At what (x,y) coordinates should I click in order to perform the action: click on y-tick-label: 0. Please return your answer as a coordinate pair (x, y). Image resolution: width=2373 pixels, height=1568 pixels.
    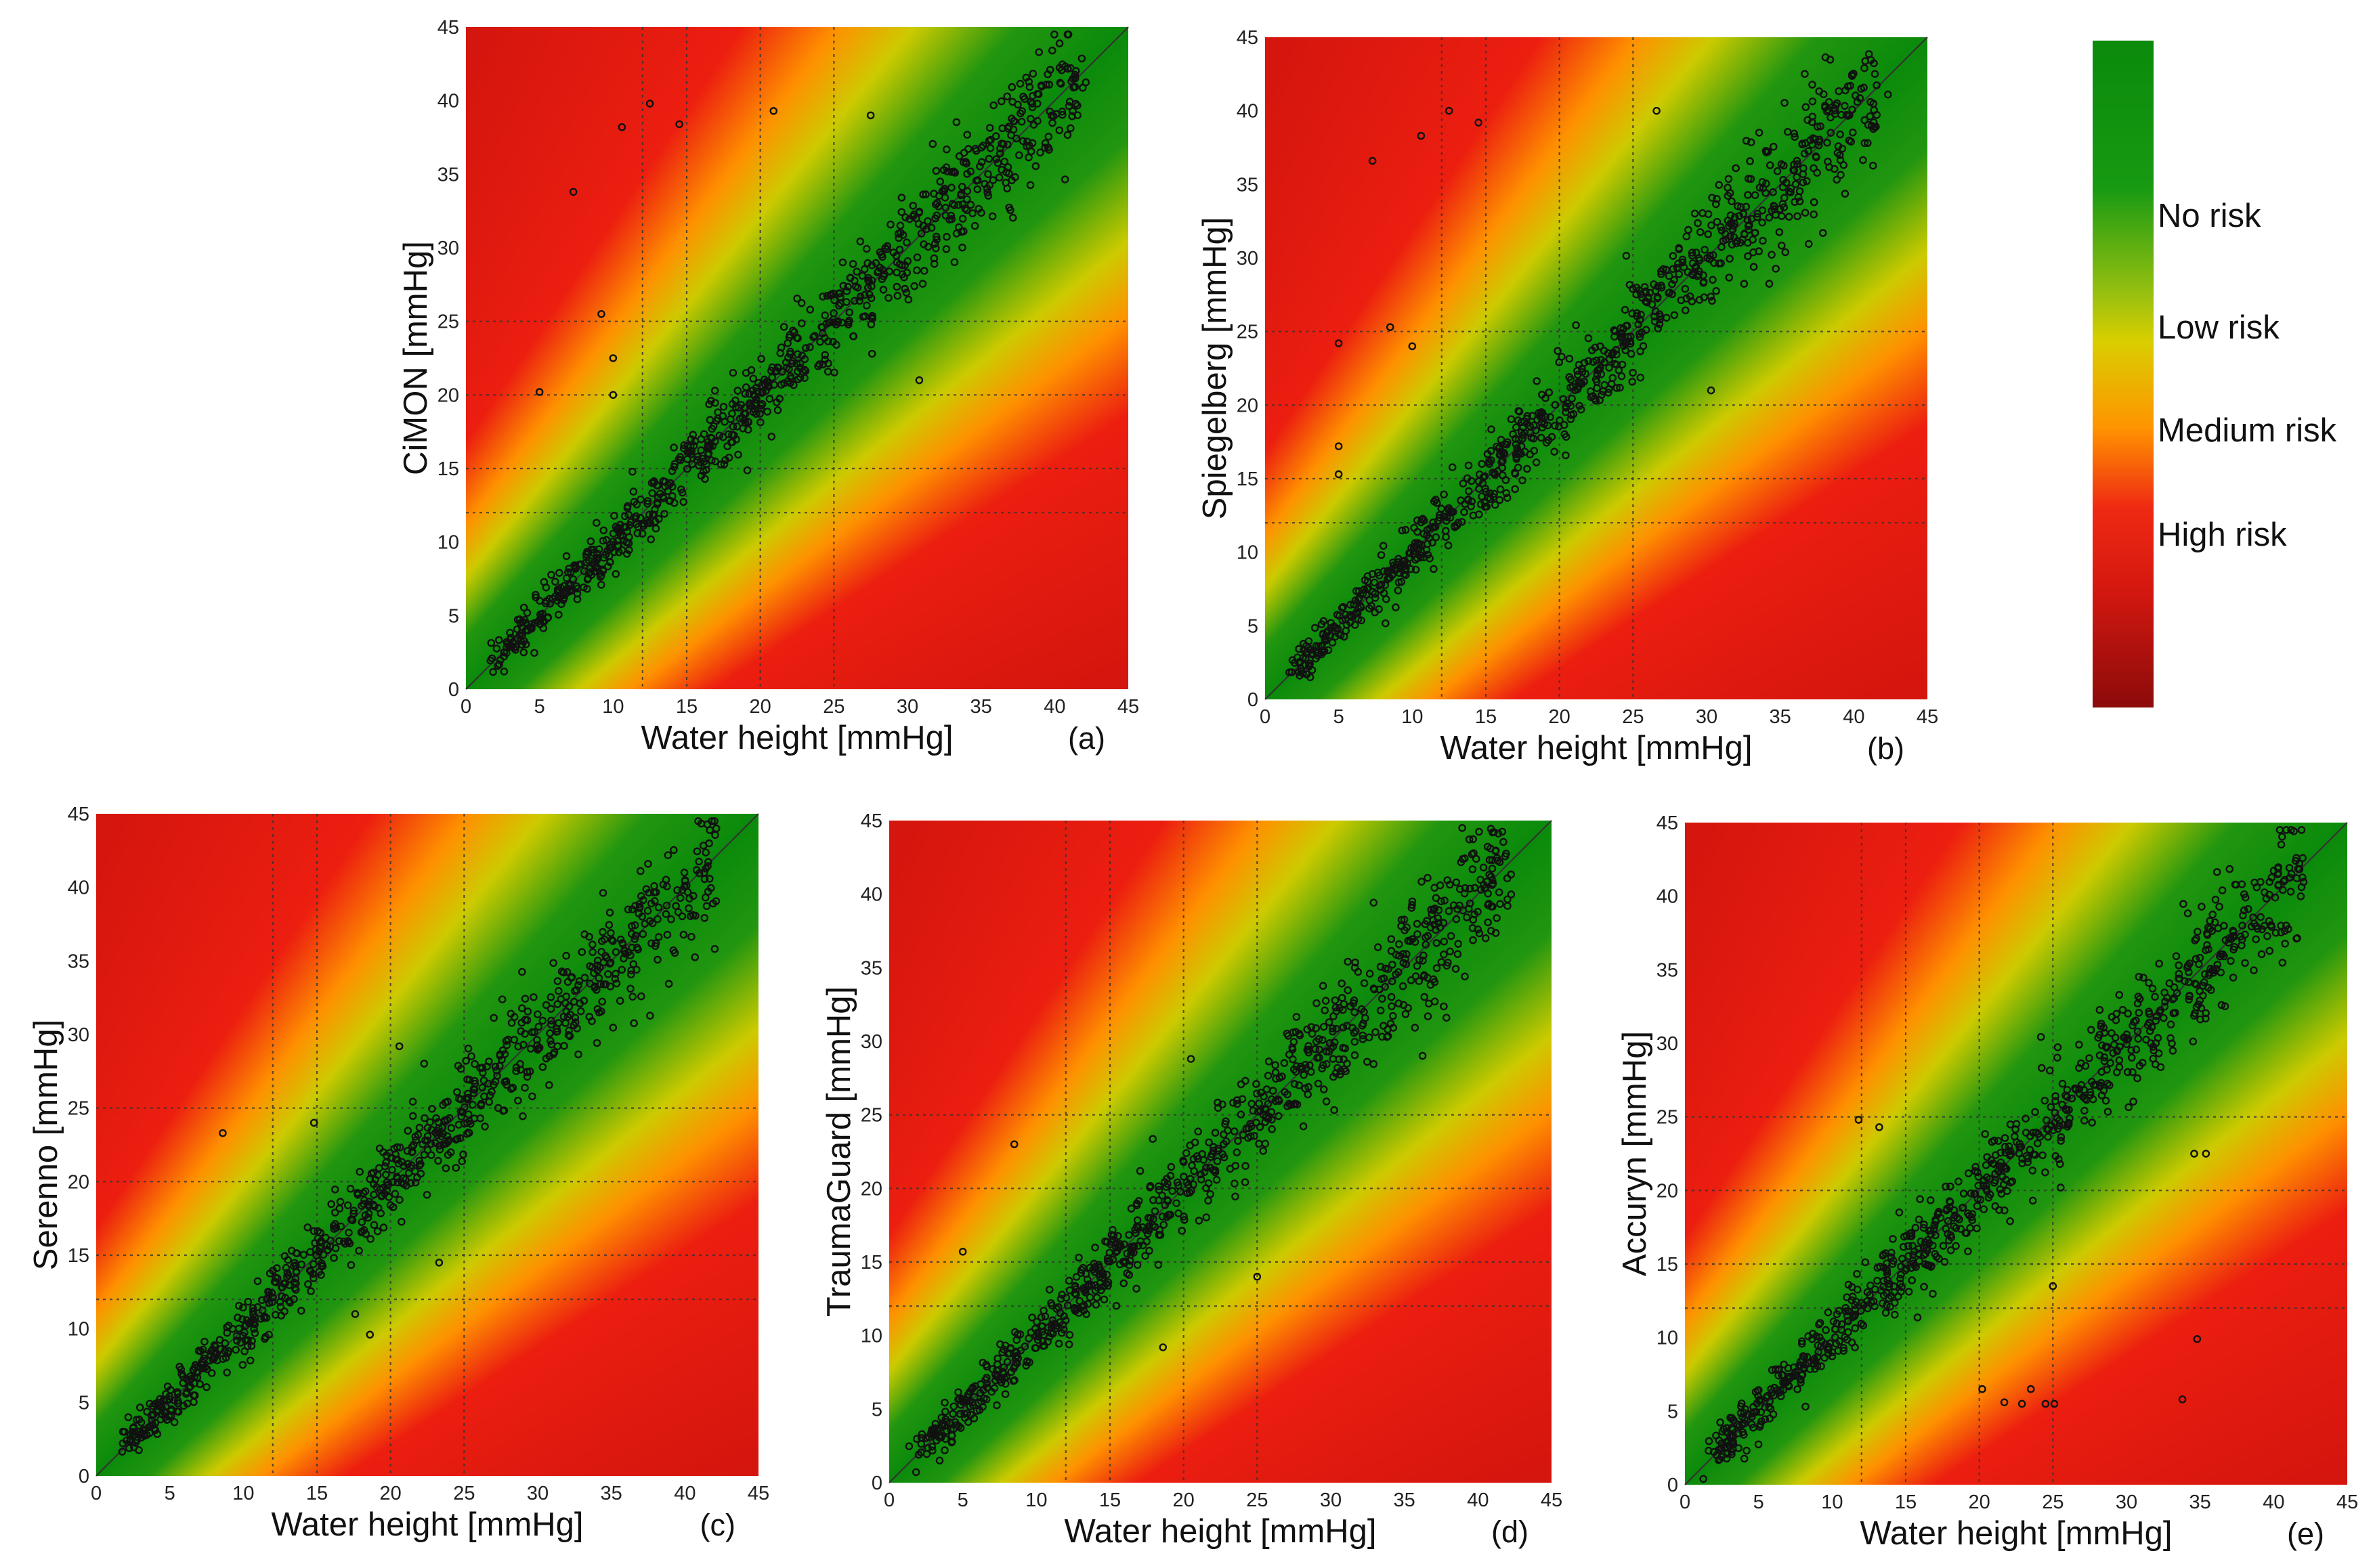
    Looking at the image, I should click on (877, 1483).